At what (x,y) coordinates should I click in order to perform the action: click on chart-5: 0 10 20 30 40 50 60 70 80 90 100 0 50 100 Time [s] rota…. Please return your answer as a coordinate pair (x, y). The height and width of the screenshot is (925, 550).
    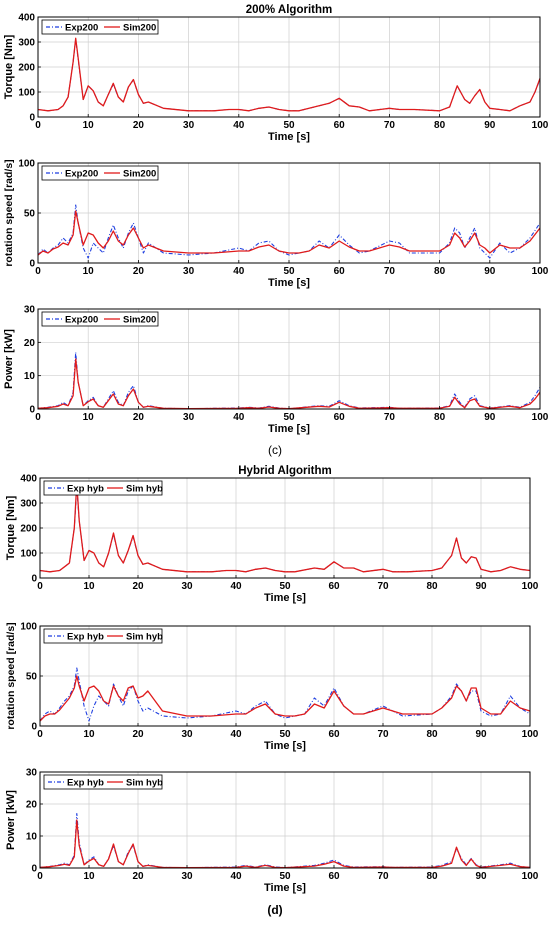
    Looking at the image, I should click on (272, 687).